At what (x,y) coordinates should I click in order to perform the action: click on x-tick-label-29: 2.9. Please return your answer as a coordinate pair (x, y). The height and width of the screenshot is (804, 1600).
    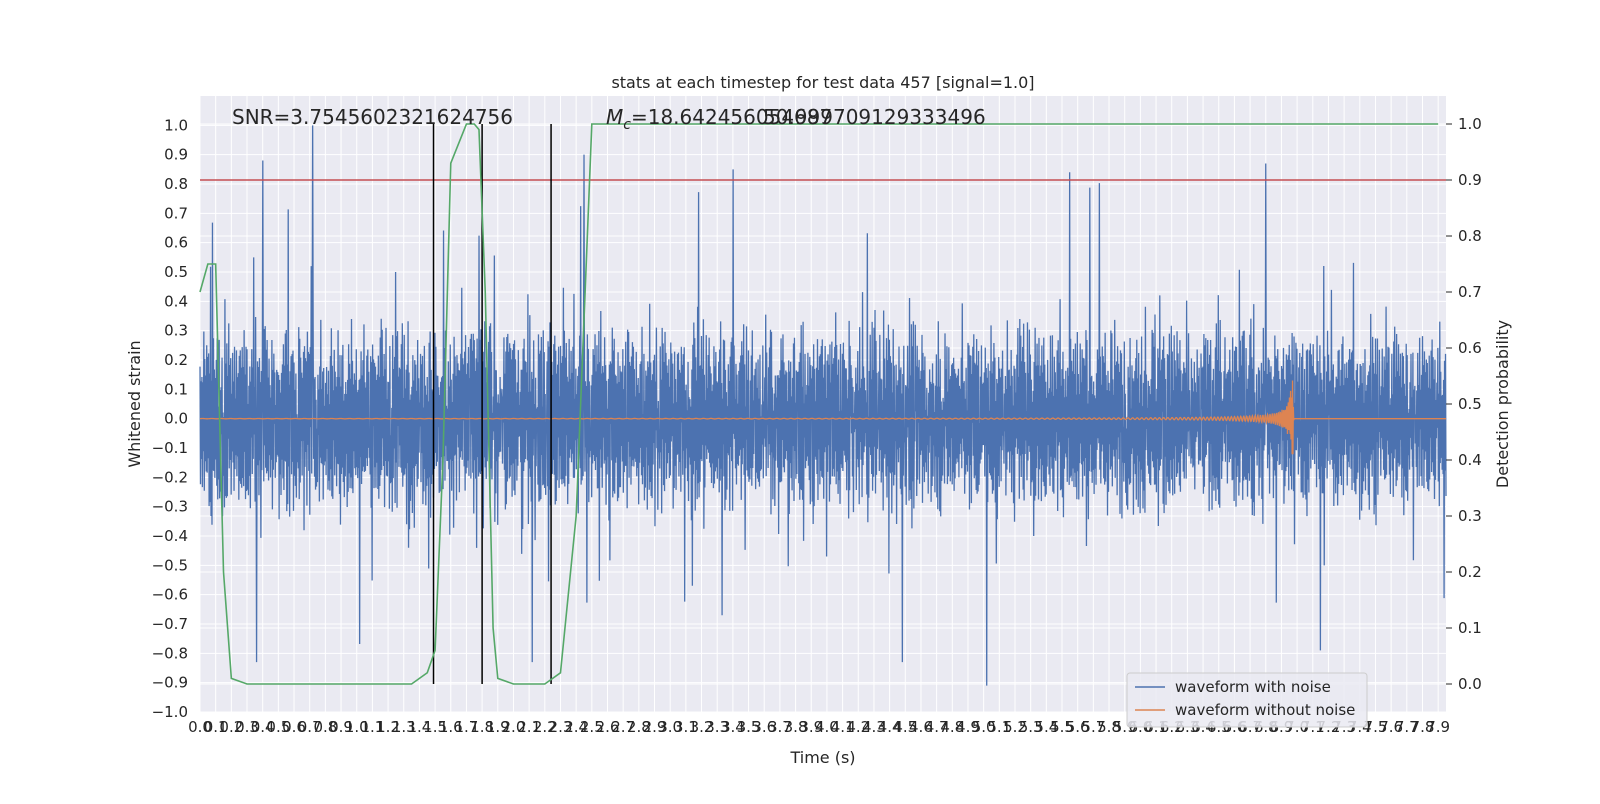
    Looking at the image, I should click on (655, 727).